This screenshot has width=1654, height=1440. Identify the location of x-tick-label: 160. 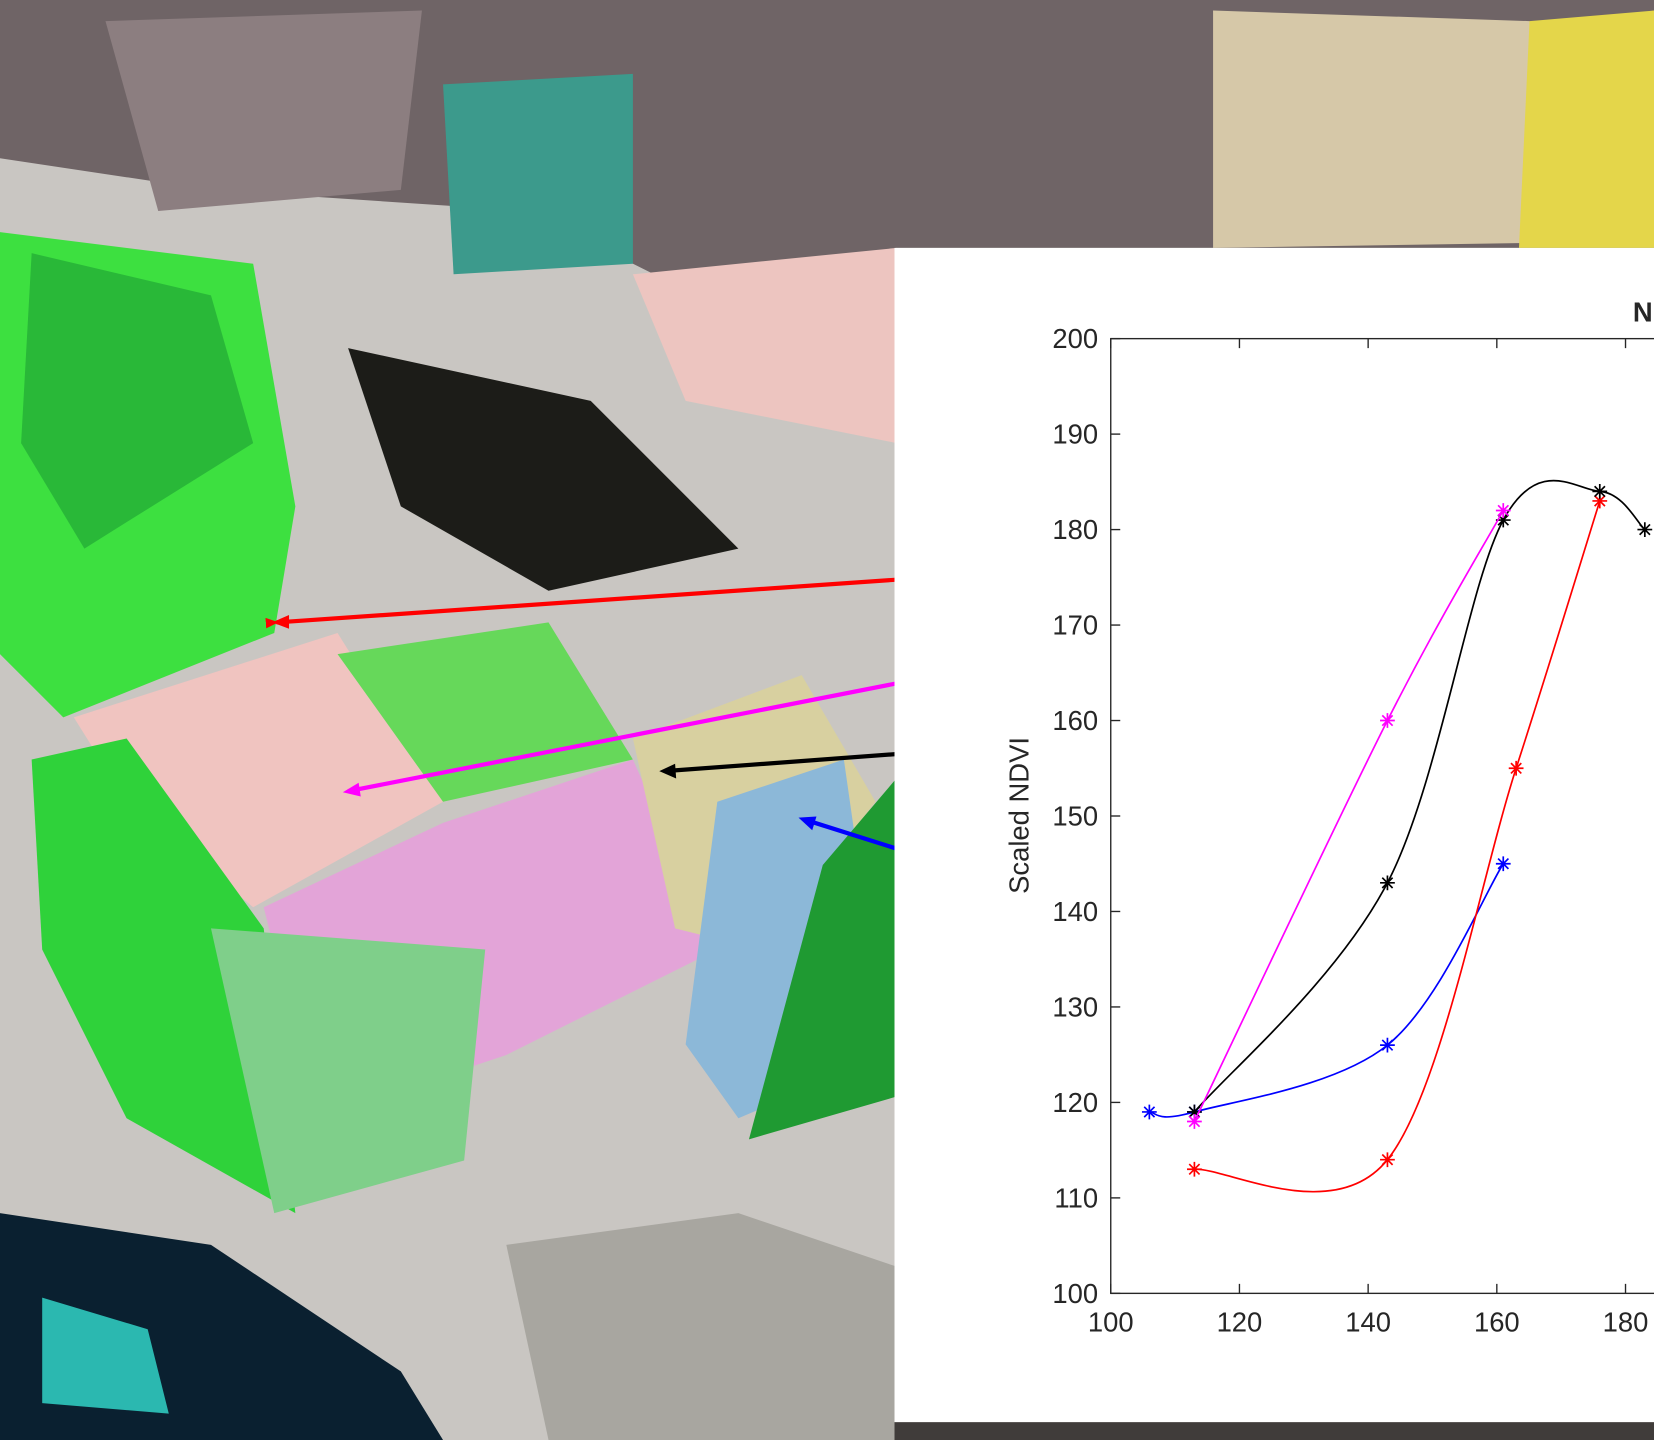
(1497, 1321).